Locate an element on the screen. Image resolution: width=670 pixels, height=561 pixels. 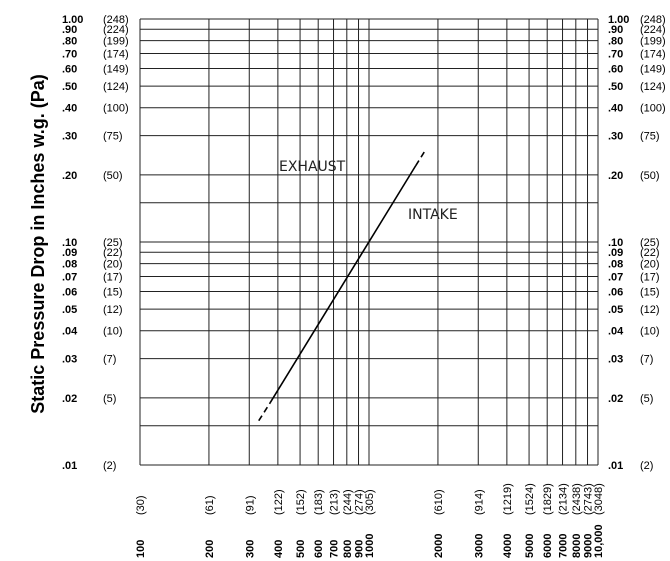
y-tick-pa-left: (20) is located at coordinates (113, 265).